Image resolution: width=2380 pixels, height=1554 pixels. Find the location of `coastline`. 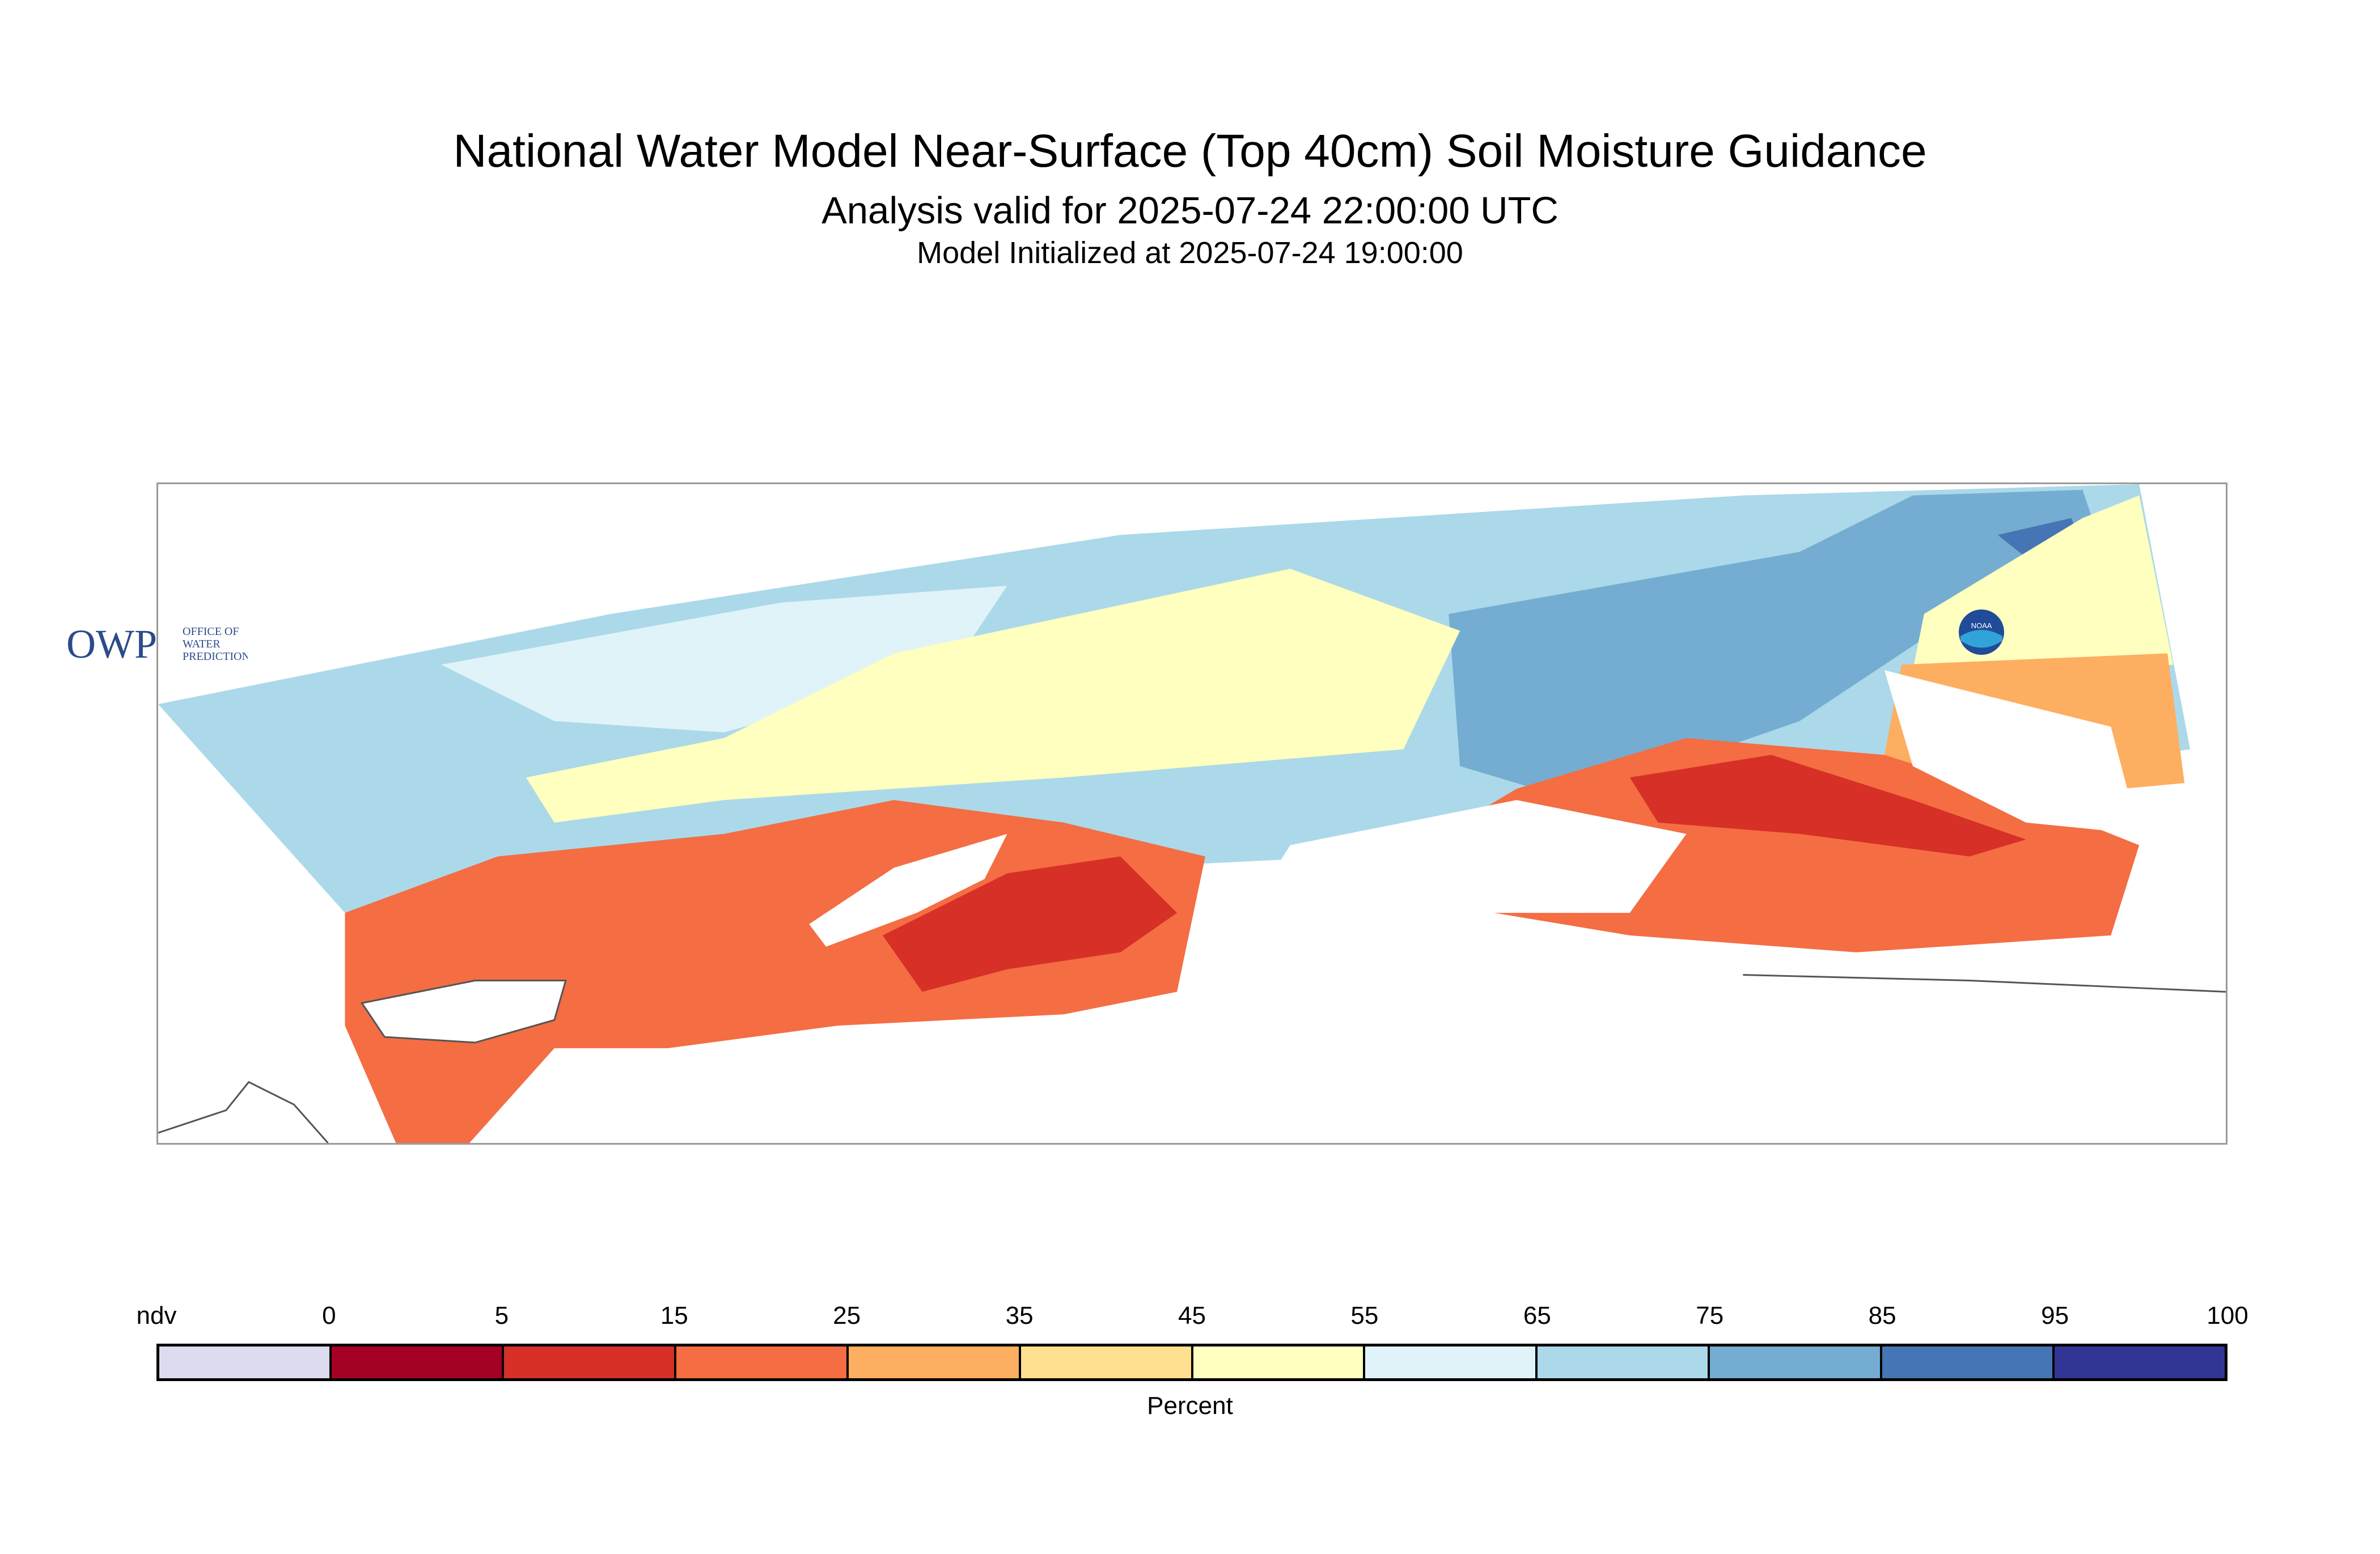

coastline is located at coordinates (1192, 1059).